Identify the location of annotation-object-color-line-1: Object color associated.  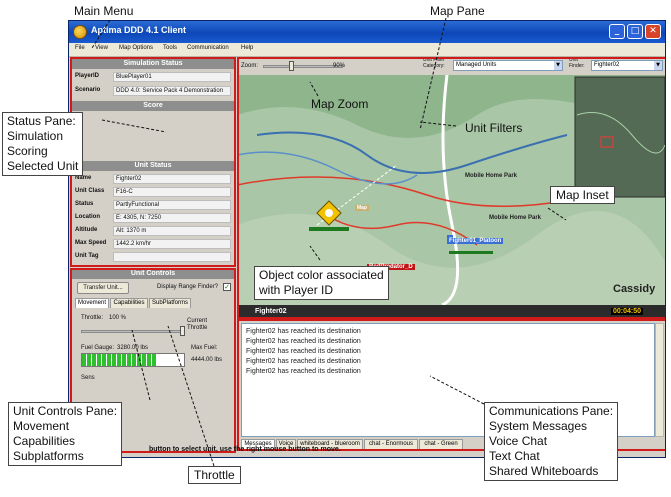
(321, 275).